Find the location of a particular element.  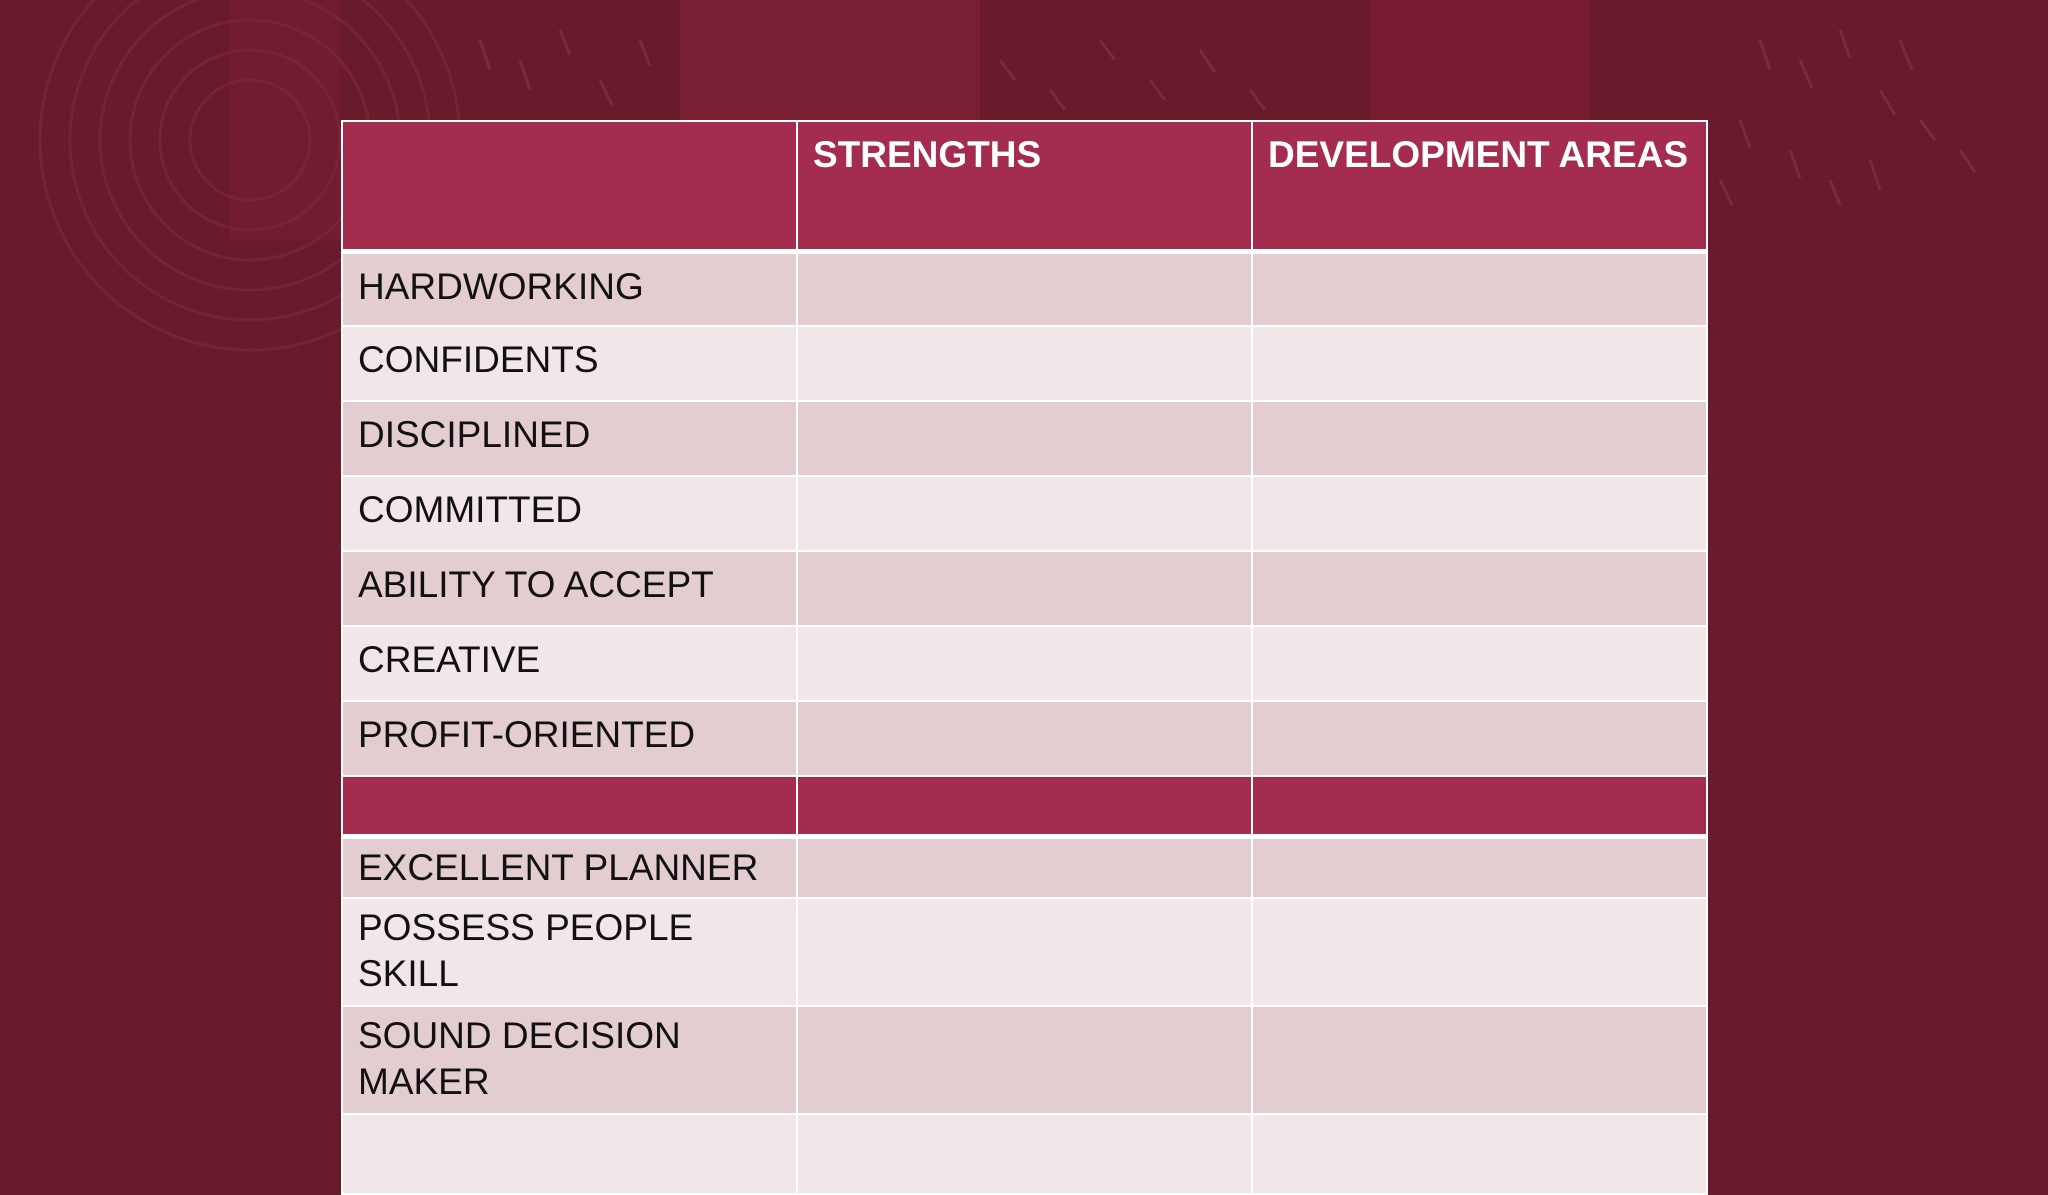

row-label: PROFIT-ORIENTED is located at coordinates (569, 738).